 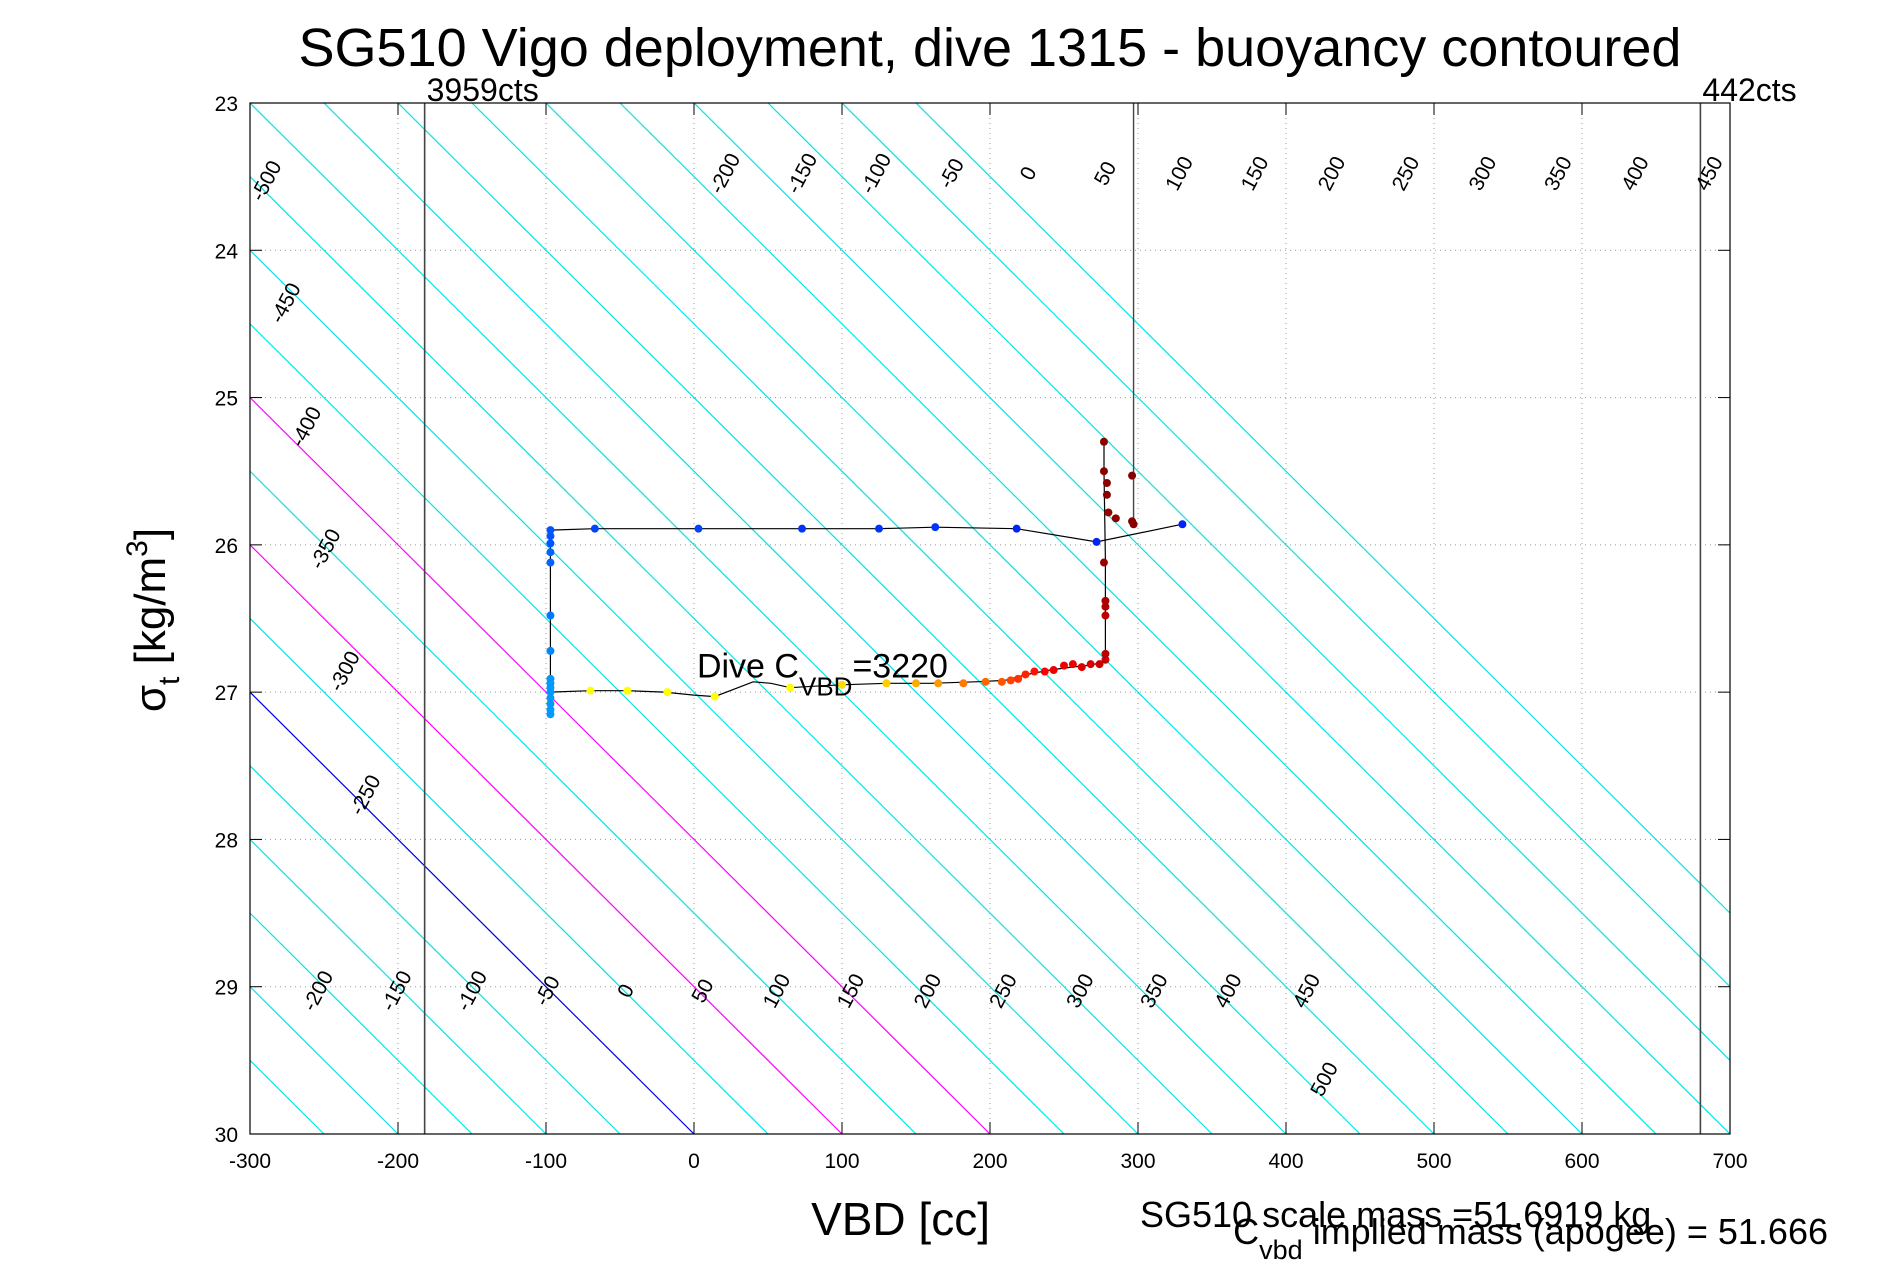 What do you see at coordinates (137, 548) in the screenshot?
I see `y-label-sup: 3` at bounding box center [137, 548].